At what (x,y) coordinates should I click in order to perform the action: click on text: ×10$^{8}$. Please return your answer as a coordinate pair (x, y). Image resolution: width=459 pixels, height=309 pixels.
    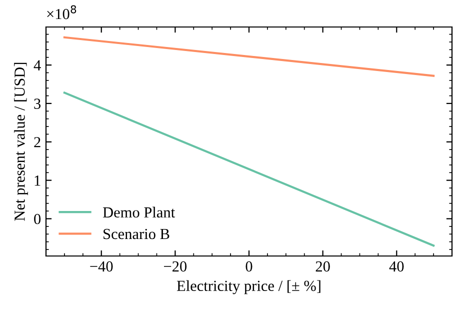
    Looking at the image, I should click on (61, 12).